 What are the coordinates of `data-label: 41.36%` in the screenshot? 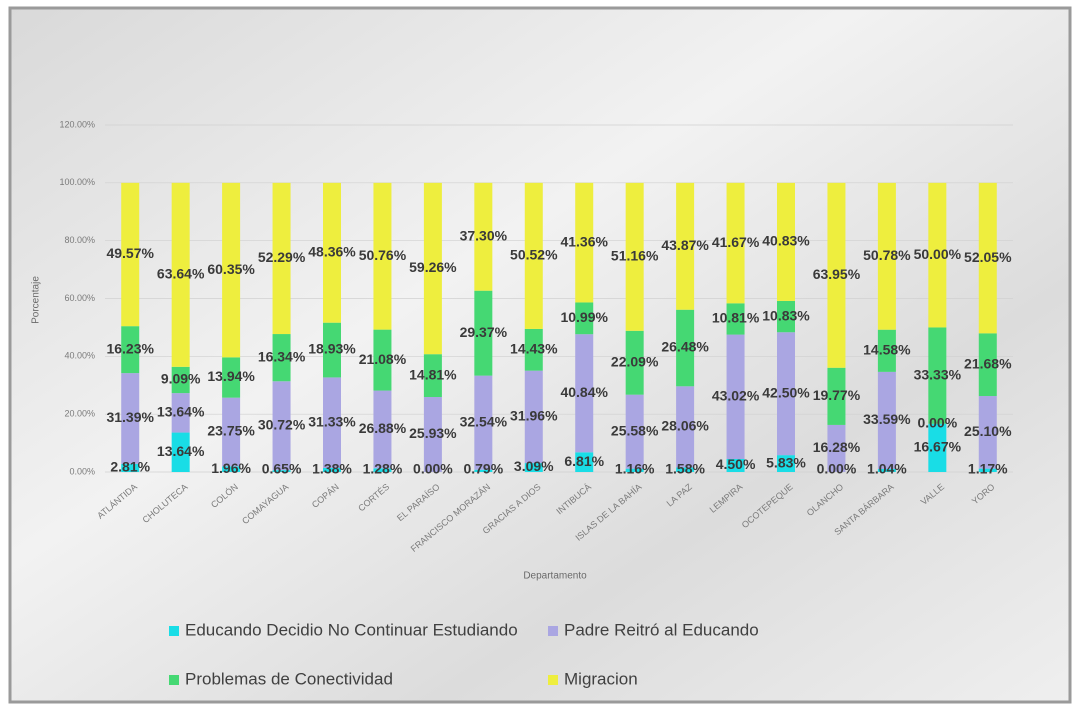 It's located at (584, 241).